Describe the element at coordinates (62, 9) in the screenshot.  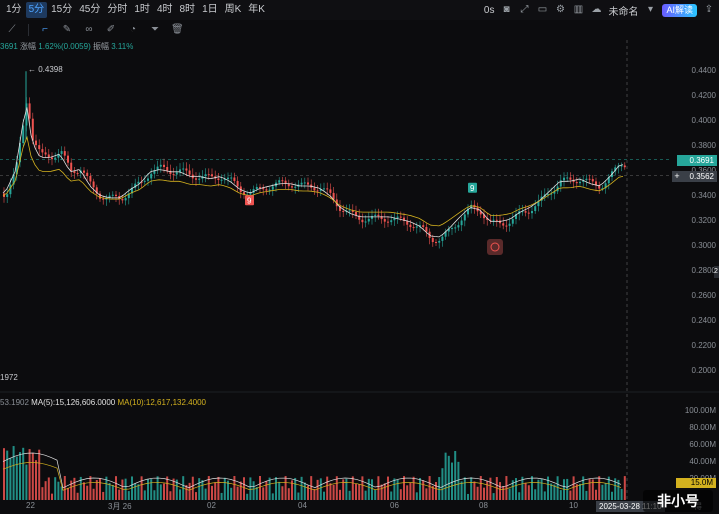
I see `timeframe-2: 15分` at that location.